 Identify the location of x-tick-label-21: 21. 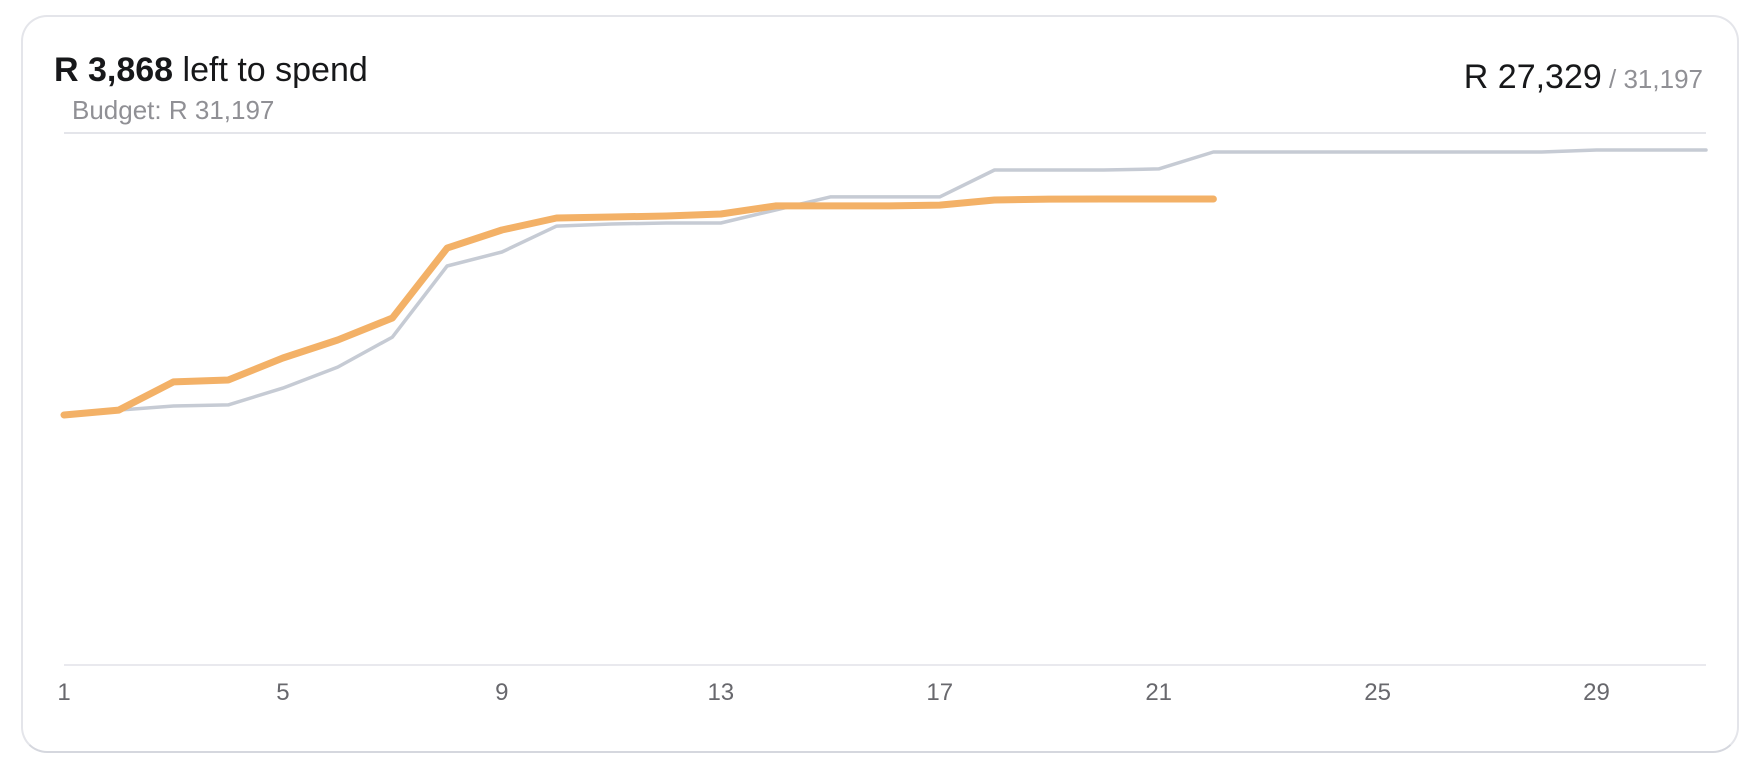
(1158, 692).